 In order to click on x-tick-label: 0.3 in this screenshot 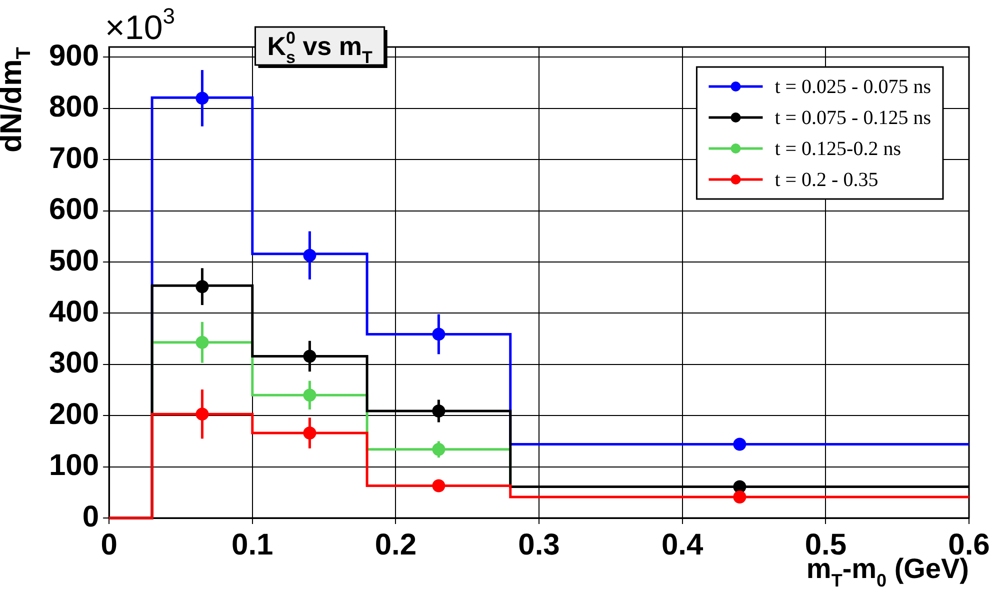, I will do `click(539, 545)`.